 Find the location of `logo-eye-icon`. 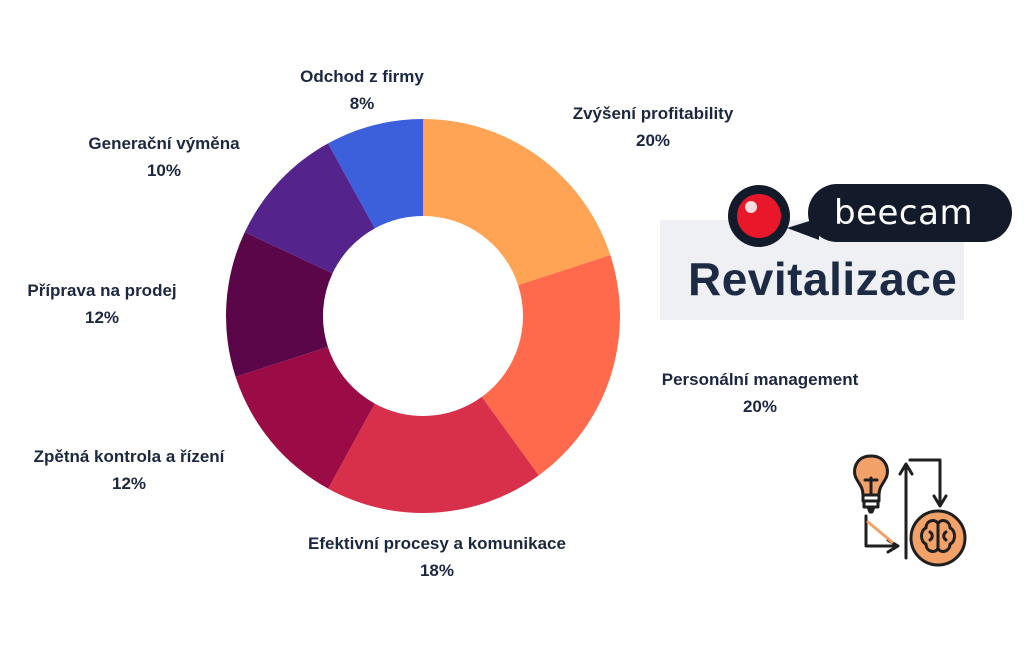

logo-eye-icon is located at coordinates (773, 216).